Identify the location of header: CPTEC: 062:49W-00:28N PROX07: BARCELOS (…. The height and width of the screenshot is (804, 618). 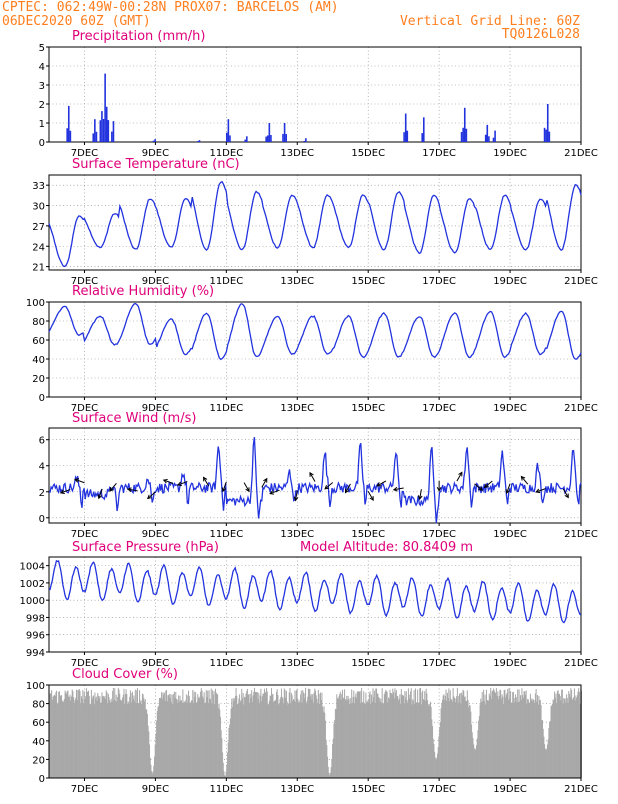
(291, 21).